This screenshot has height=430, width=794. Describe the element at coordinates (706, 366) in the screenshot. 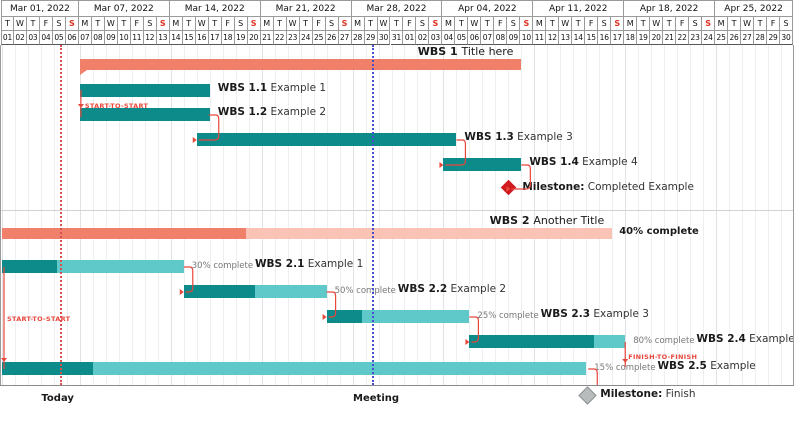

I see `task-label: WBS 2.5 Example` at that location.